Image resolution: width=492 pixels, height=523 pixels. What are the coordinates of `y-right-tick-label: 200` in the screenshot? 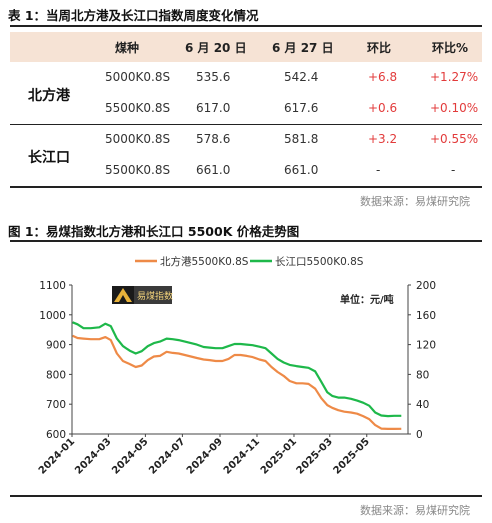 It's located at (426, 286).